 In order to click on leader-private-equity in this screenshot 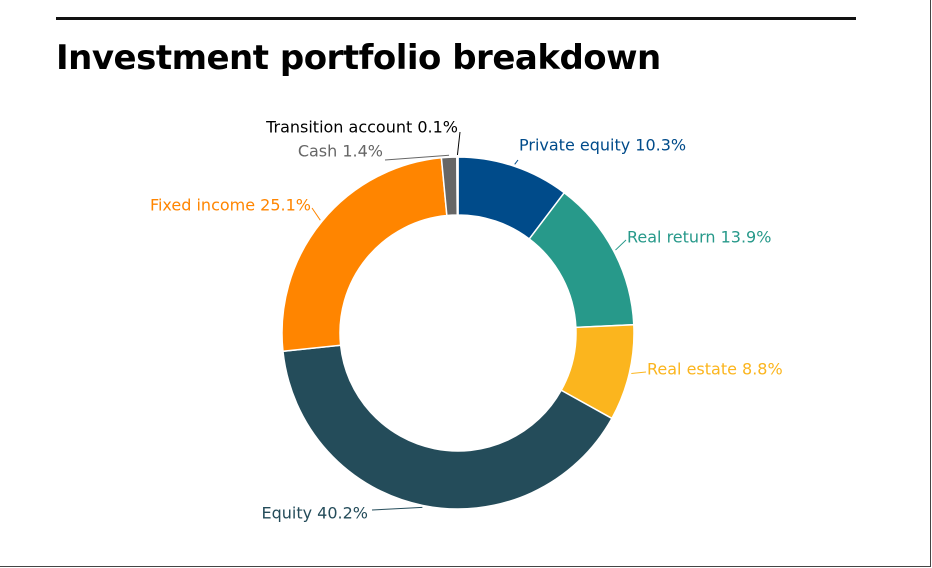, I will do `click(516, 162)`.